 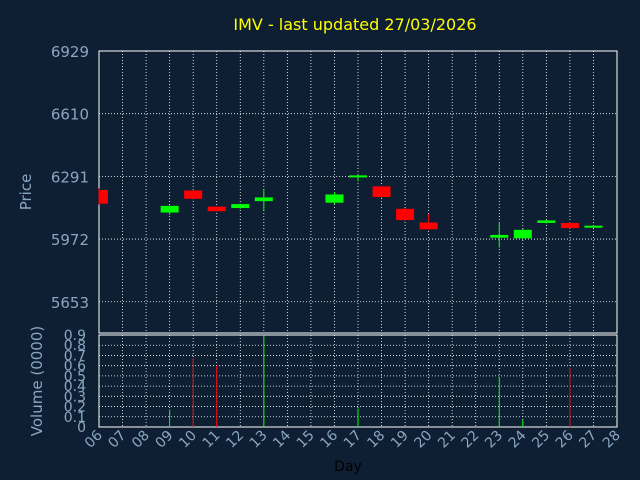 What do you see at coordinates (282, 439) in the screenshot?
I see `day-tick-label: 14` at bounding box center [282, 439].